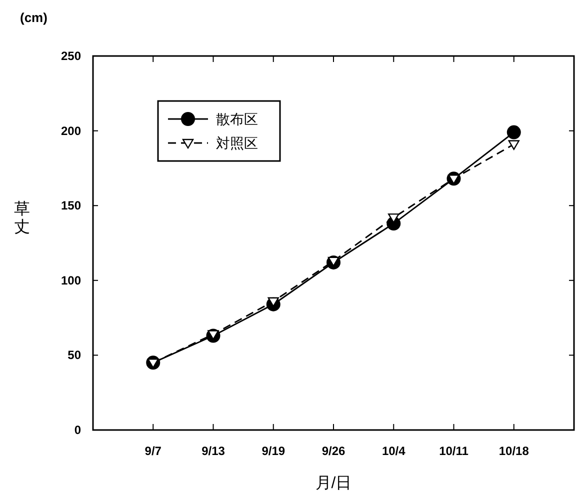 The image size is (577, 499). I want to click on y-tick-label: 150, so click(71, 205).